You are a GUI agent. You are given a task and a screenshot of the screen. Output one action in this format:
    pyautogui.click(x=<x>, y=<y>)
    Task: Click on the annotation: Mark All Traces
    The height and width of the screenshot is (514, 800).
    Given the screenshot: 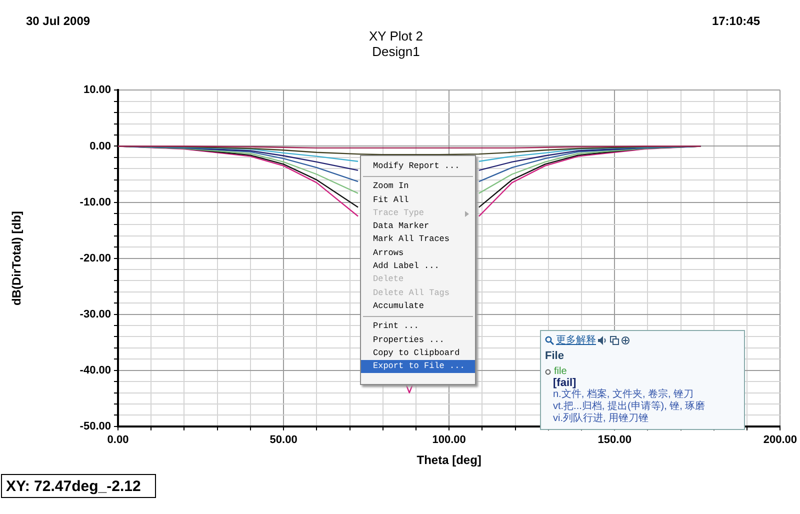 What is the action you would take?
    pyautogui.click(x=411, y=239)
    